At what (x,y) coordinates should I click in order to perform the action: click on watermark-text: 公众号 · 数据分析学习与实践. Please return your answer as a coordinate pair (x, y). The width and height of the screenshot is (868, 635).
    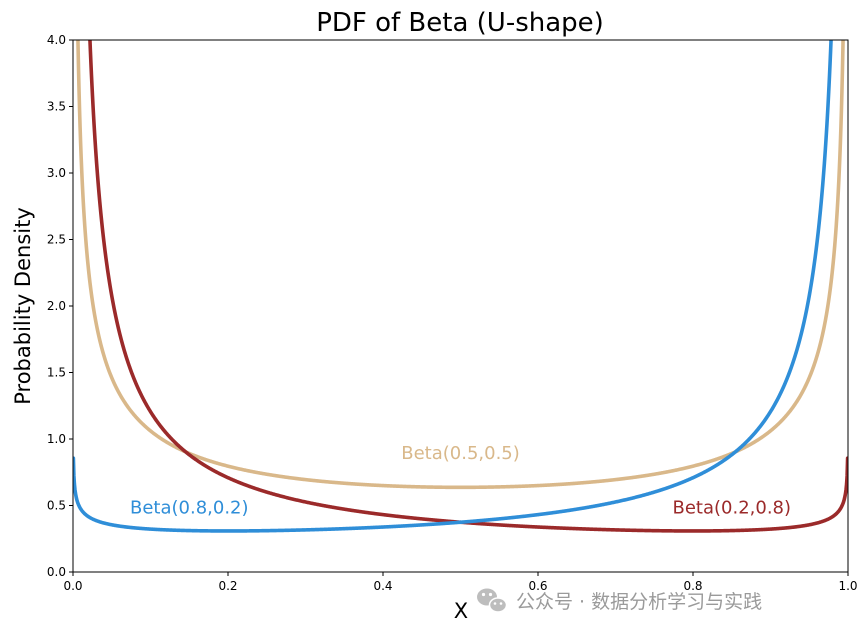
    Looking at the image, I should click on (639, 602).